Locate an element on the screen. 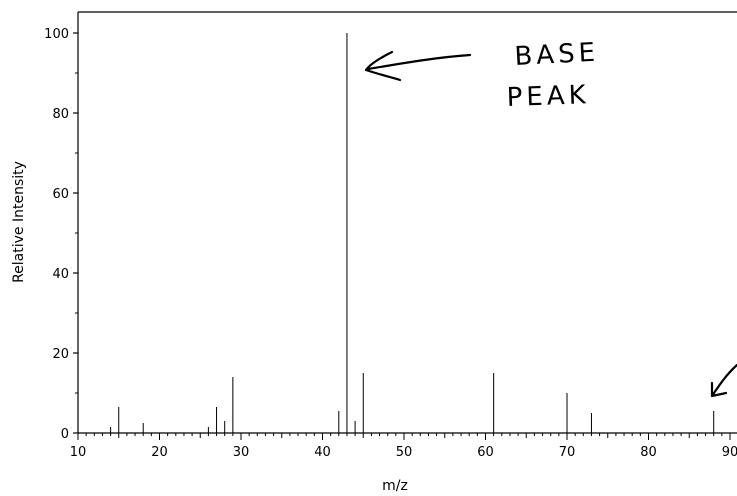 This screenshot has height=496, width=737. y-axis-title: Relative Intensity is located at coordinates (19, 222).